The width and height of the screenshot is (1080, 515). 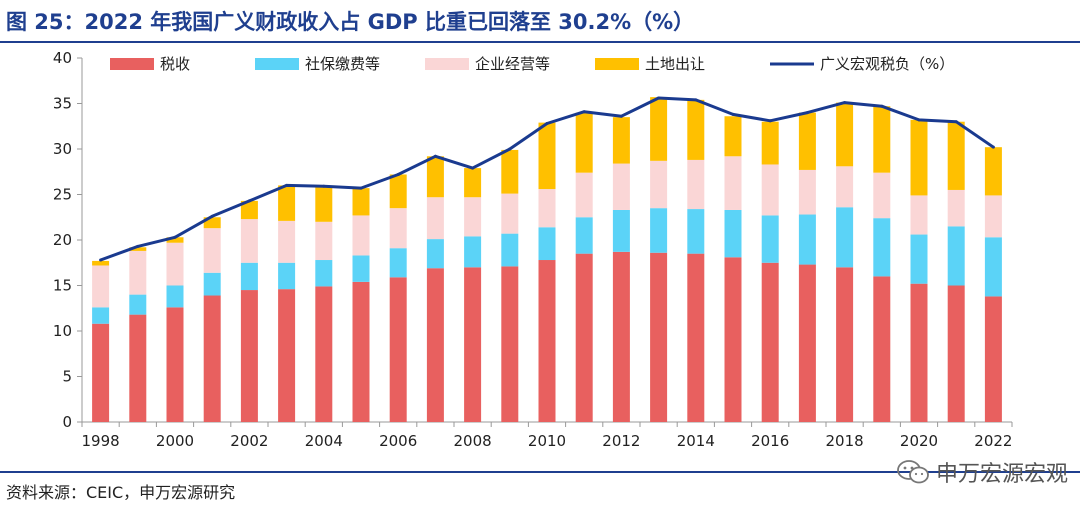 What do you see at coordinates (919, 441) in the screenshot?
I see `x-tick-label: 2020` at bounding box center [919, 441].